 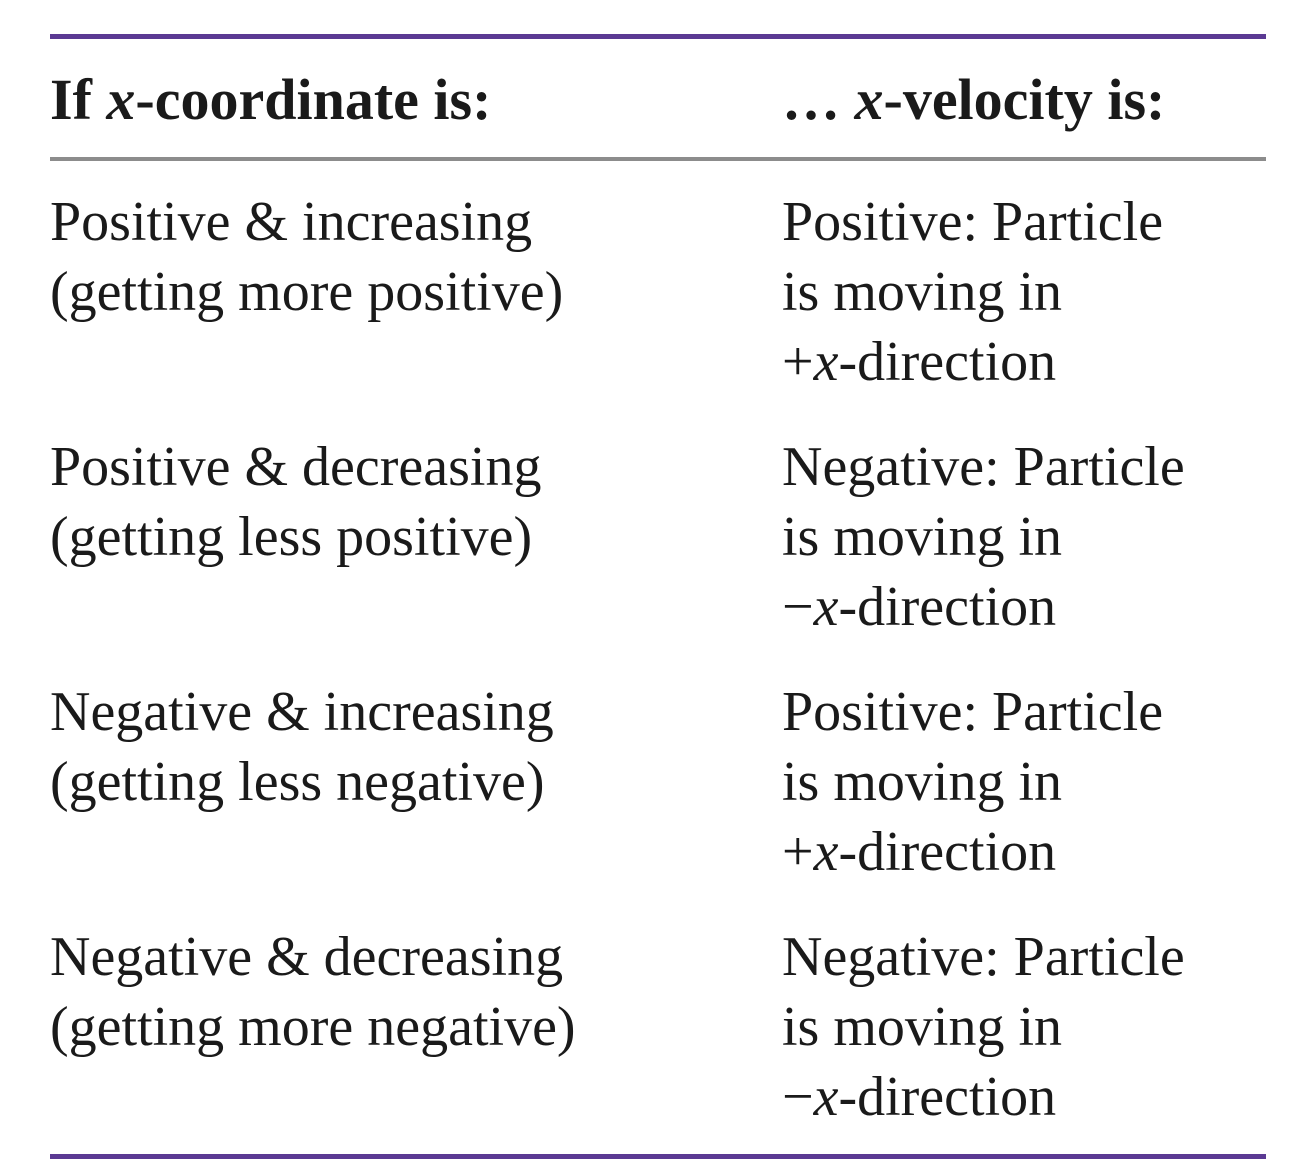 What do you see at coordinates (302, 712) in the screenshot?
I see `coordinate-line: Negative & increasing` at bounding box center [302, 712].